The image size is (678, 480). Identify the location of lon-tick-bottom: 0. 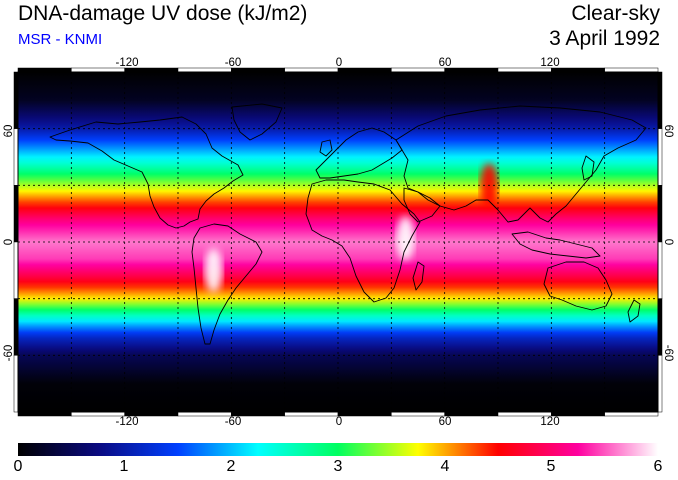
(339, 422).